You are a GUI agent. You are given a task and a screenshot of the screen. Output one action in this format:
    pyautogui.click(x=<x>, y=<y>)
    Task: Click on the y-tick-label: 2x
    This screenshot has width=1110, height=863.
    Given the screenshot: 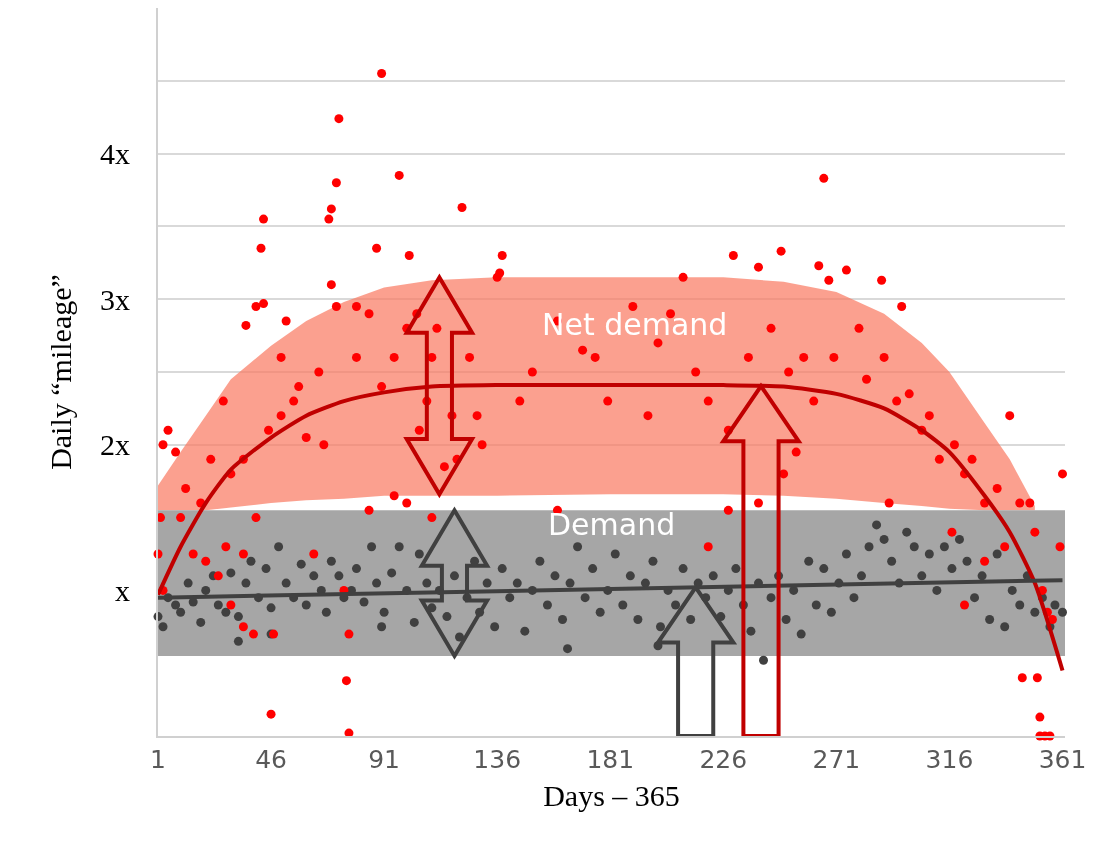 What is the action you would take?
    pyautogui.click(x=115, y=445)
    